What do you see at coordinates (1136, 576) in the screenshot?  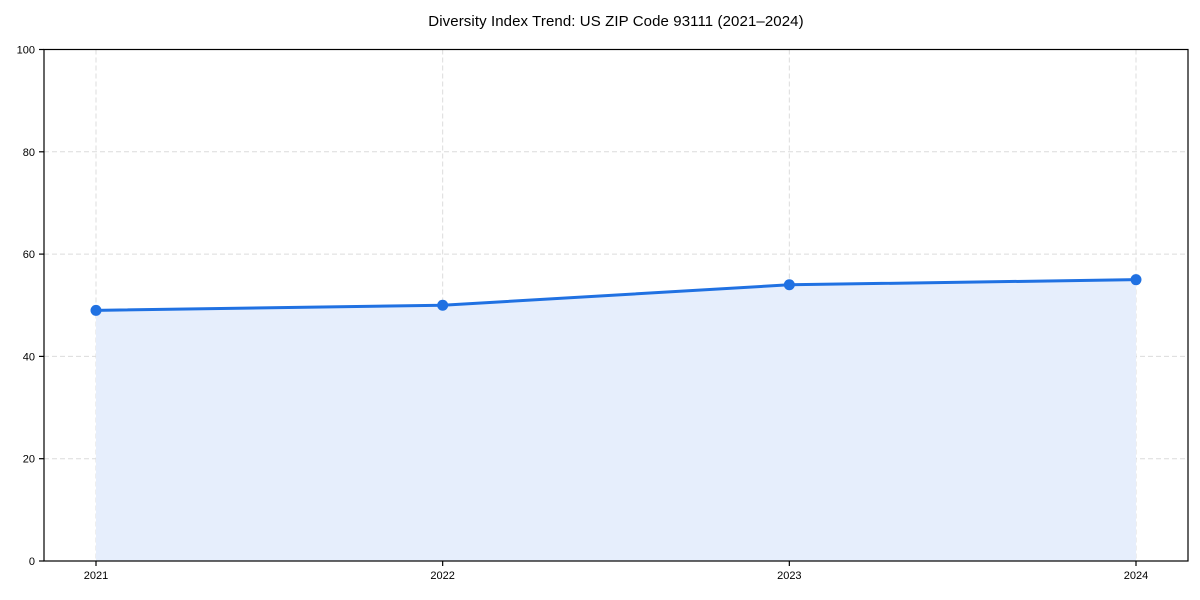 I see `x-tick-label: 2024` at bounding box center [1136, 576].